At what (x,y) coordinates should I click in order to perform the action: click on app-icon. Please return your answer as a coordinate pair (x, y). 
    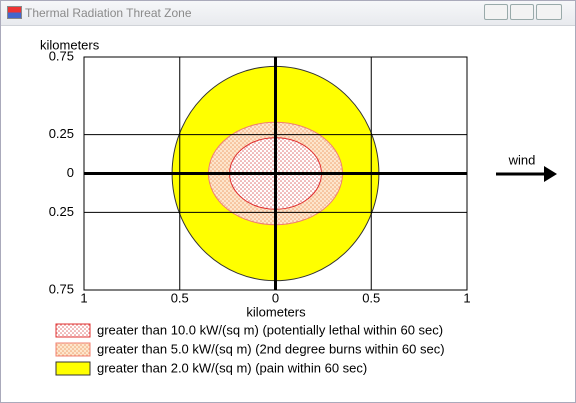
    Looking at the image, I should click on (14, 12).